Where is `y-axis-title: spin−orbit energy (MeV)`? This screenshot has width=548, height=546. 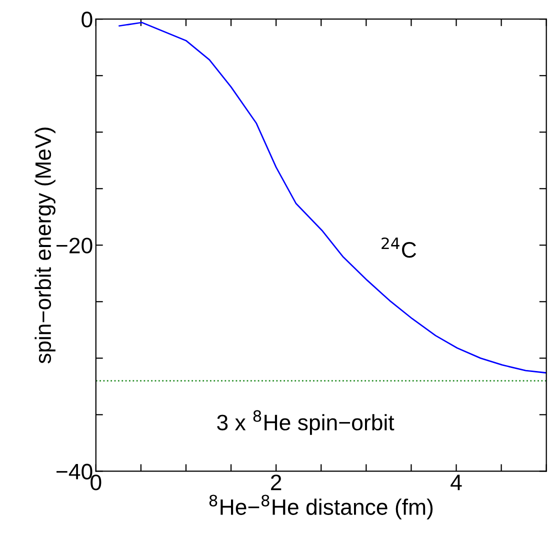 y-axis-title: spin−orbit energy (MeV) is located at coordinates (45, 246).